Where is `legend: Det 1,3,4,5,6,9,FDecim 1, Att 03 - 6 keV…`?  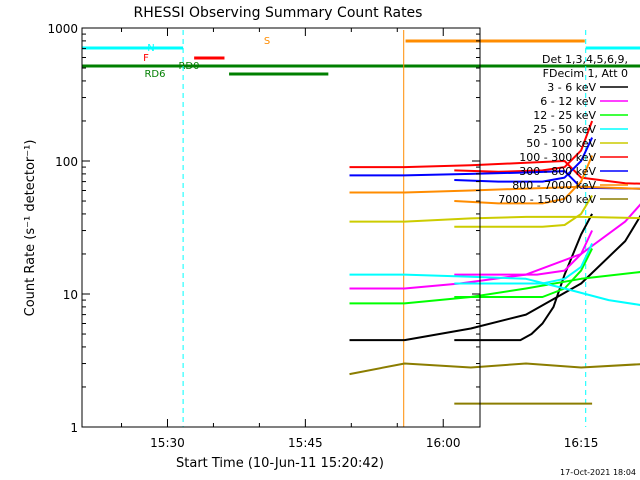
legend: Det 1,3,4,5,6,9,FDecim 1, Att 03 - 6 keV… is located at coordinates (563, 129).